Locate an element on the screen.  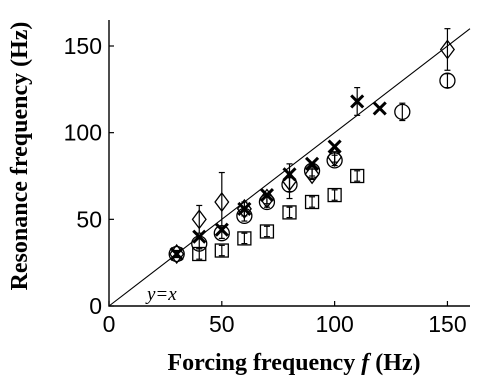
x-tick-label: 150 is located at coordinates (447, 324).